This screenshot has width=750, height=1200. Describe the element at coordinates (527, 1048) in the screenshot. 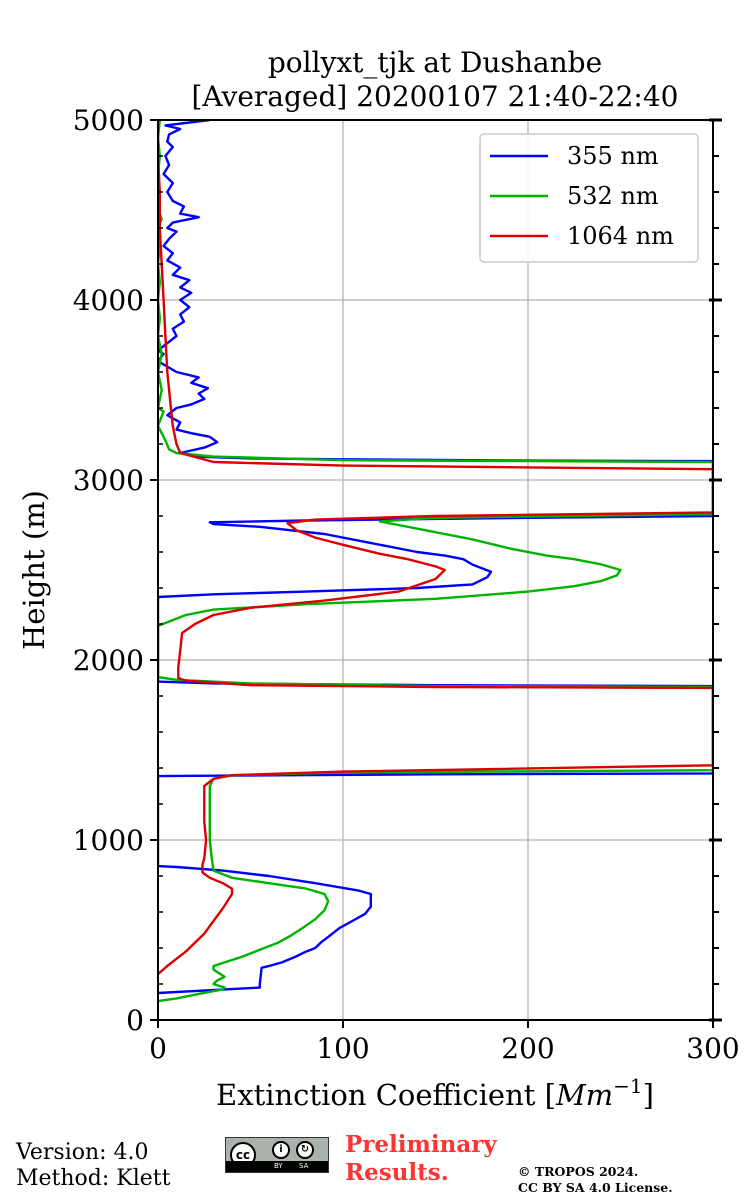

I see `x-tick-label: 200` at that location.